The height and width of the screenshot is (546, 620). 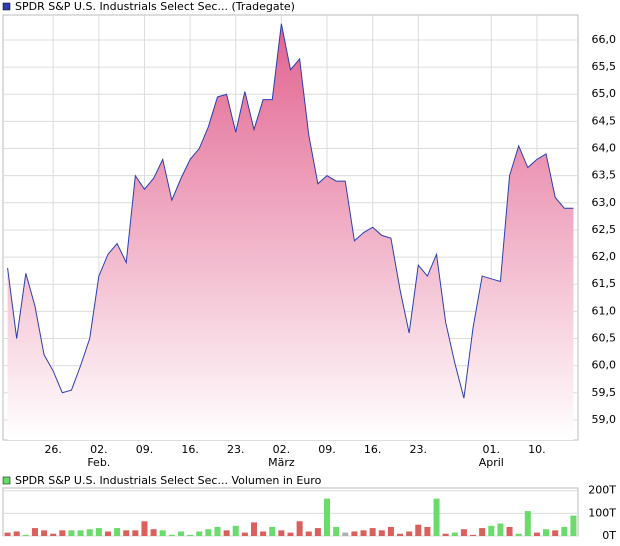 What do you see at coordinates (491, 462) in the screenshot?
I see `x-month-label: April` at bounding box center [491, 462].